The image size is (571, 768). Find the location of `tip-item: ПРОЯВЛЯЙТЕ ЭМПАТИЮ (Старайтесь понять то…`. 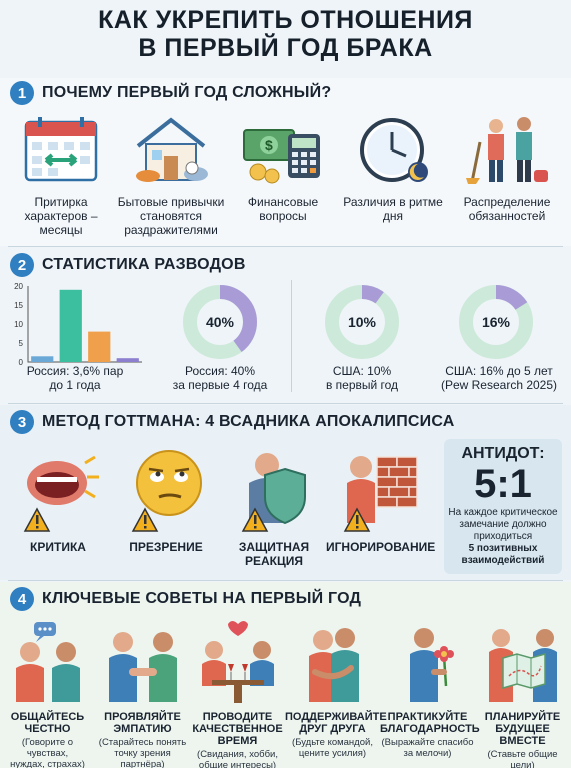

tip-item: ПРОЯВЛЯЙТЕ ЭМПАТИЮ (Старайтесь понять то… is located at coordinates (142, 692).